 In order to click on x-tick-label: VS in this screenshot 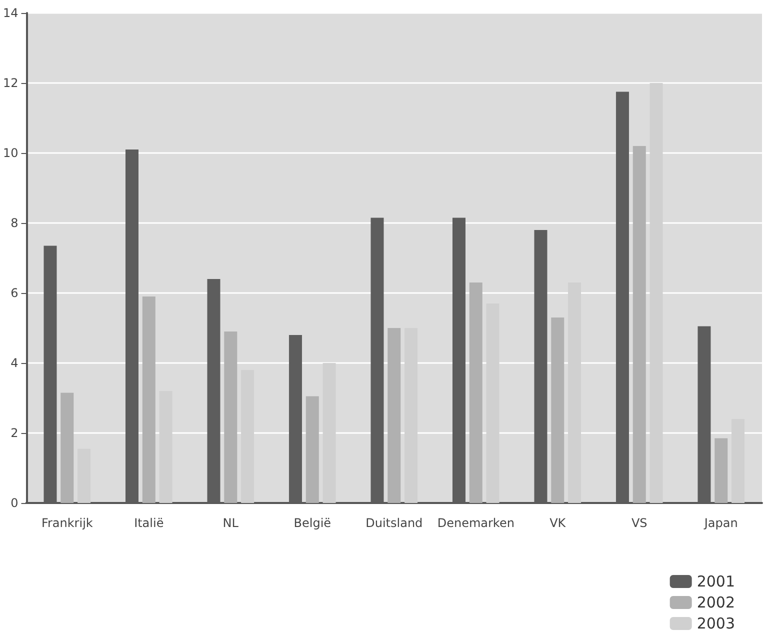, I will do `click(639, 523)`.